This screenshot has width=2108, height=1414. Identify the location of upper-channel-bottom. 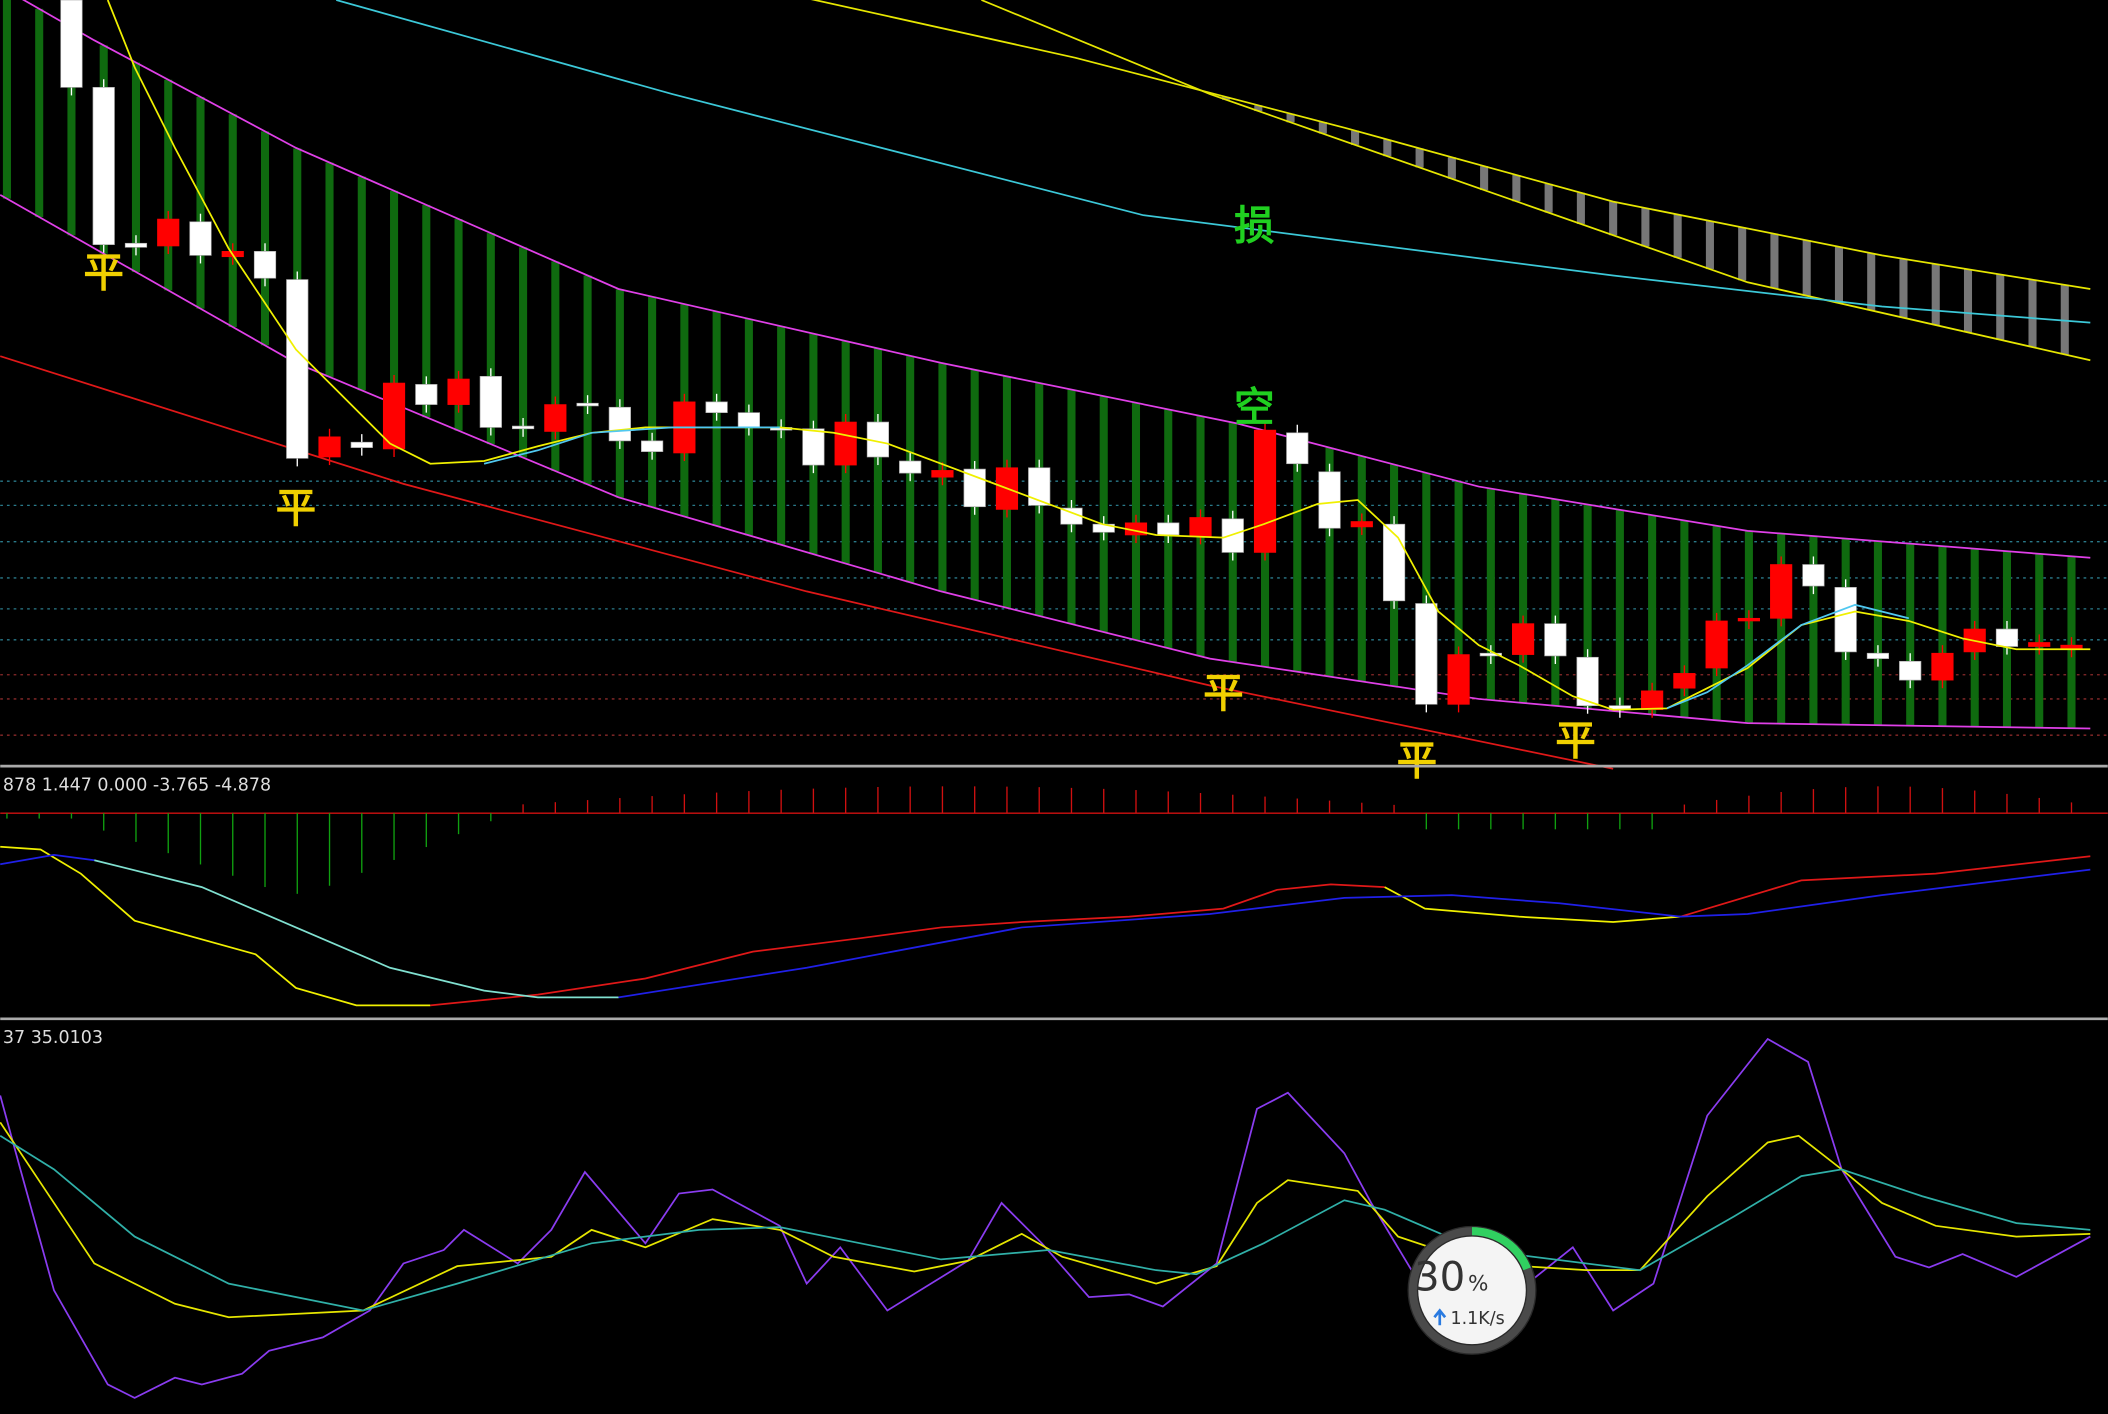
(1536, 181).